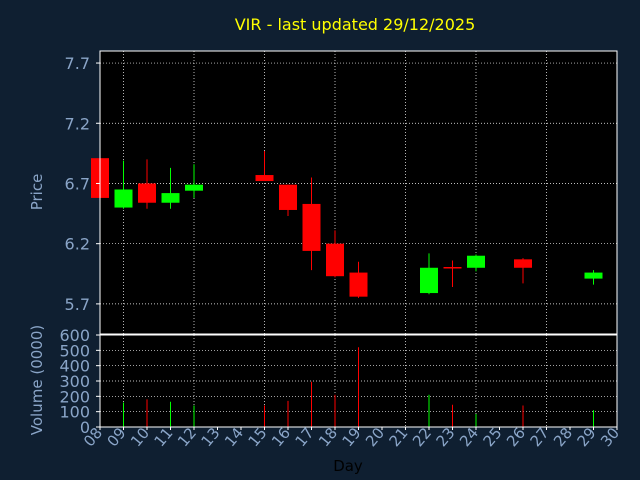  Describe the element at coordinates (164, 437) in the screenshot. I see `day-tick-label: 11` at that location.